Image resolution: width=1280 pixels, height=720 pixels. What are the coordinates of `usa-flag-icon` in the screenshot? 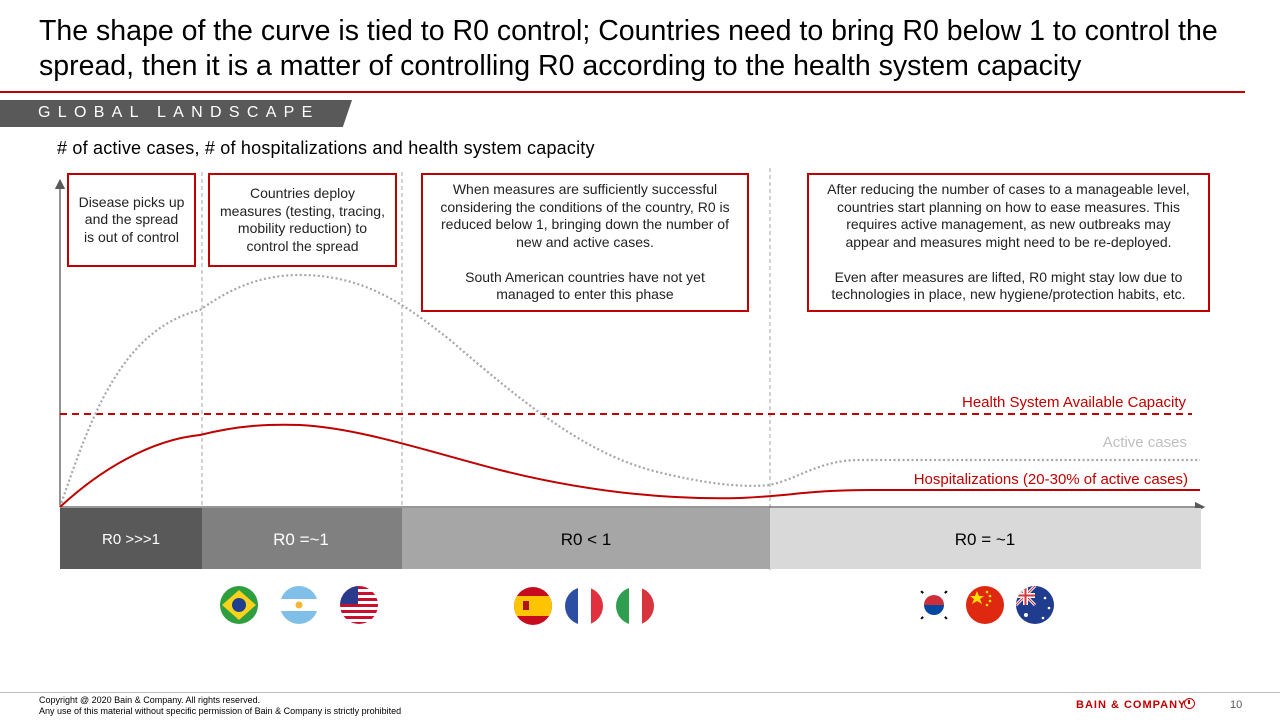 It's located at (359, 605).